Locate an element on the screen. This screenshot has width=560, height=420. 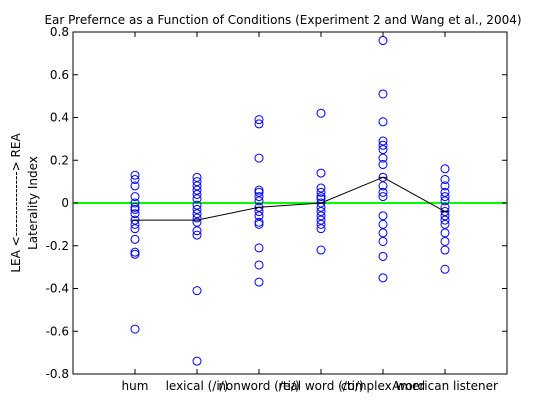
x-tick-label: American listener is located at coordinates (445, 386).